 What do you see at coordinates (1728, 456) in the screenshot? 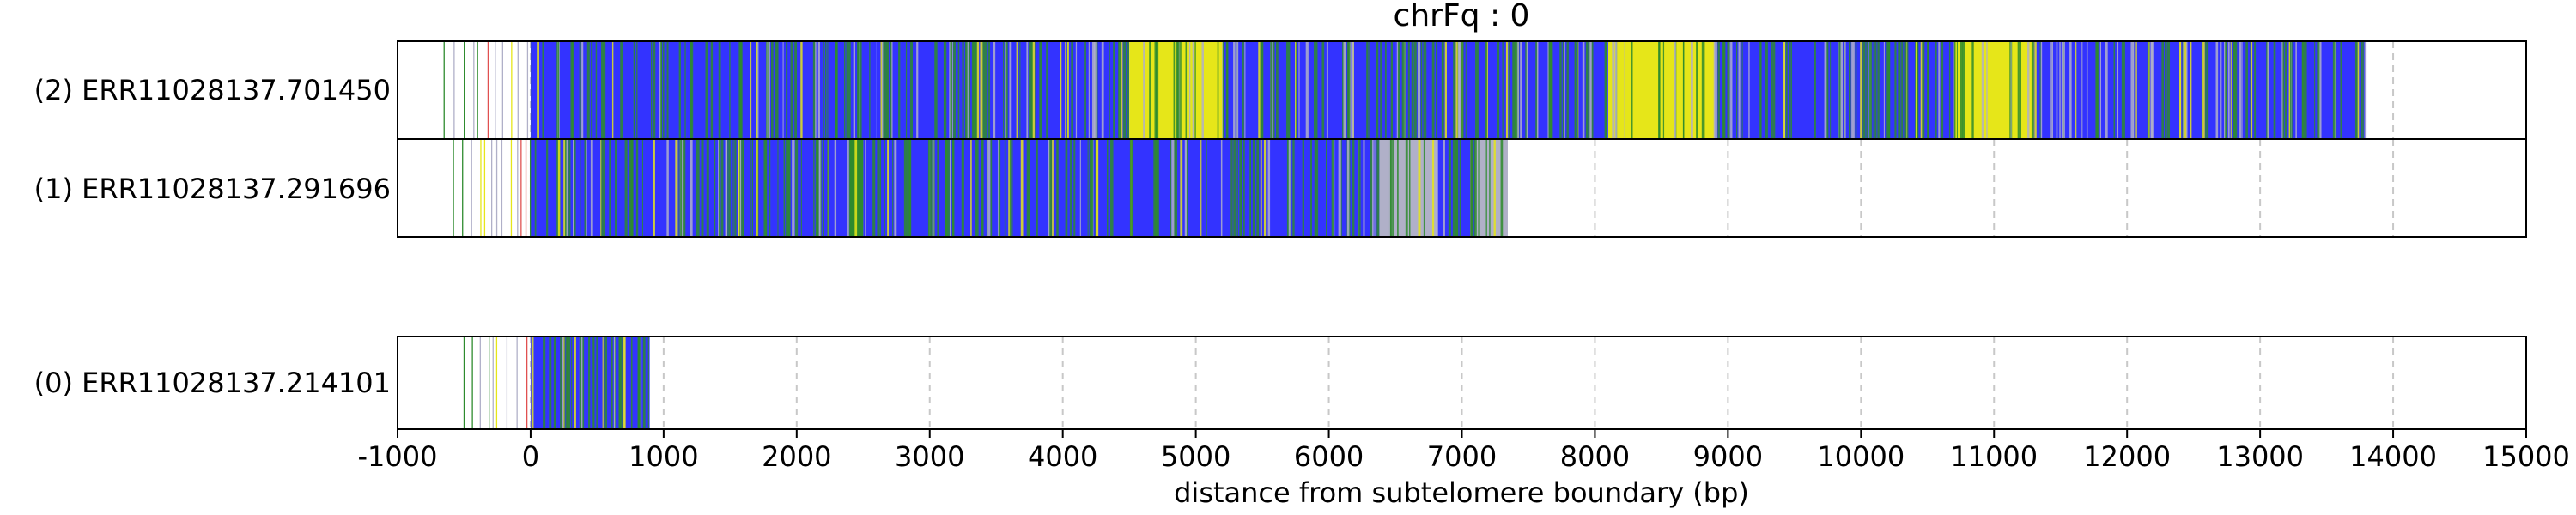
I see `x-tick-label: 9000` at bounding box center [1728, 456].